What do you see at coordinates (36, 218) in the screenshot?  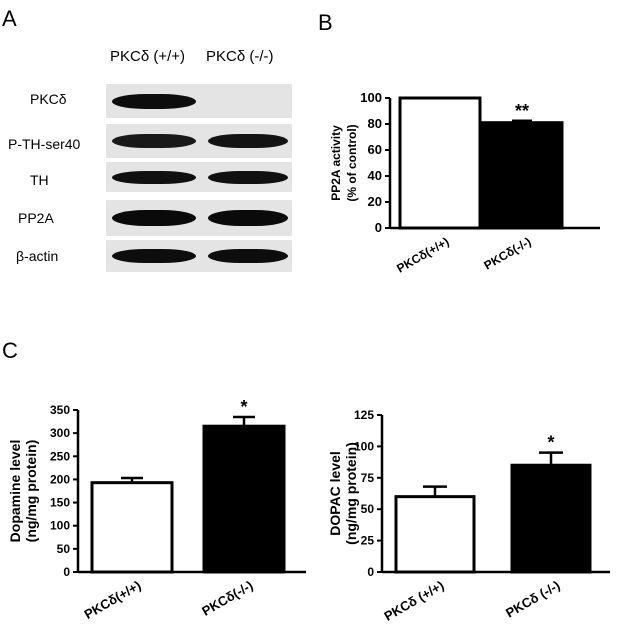 I see `blot-row-label-pp2a: PP2A` at bounding box center [36, 218].